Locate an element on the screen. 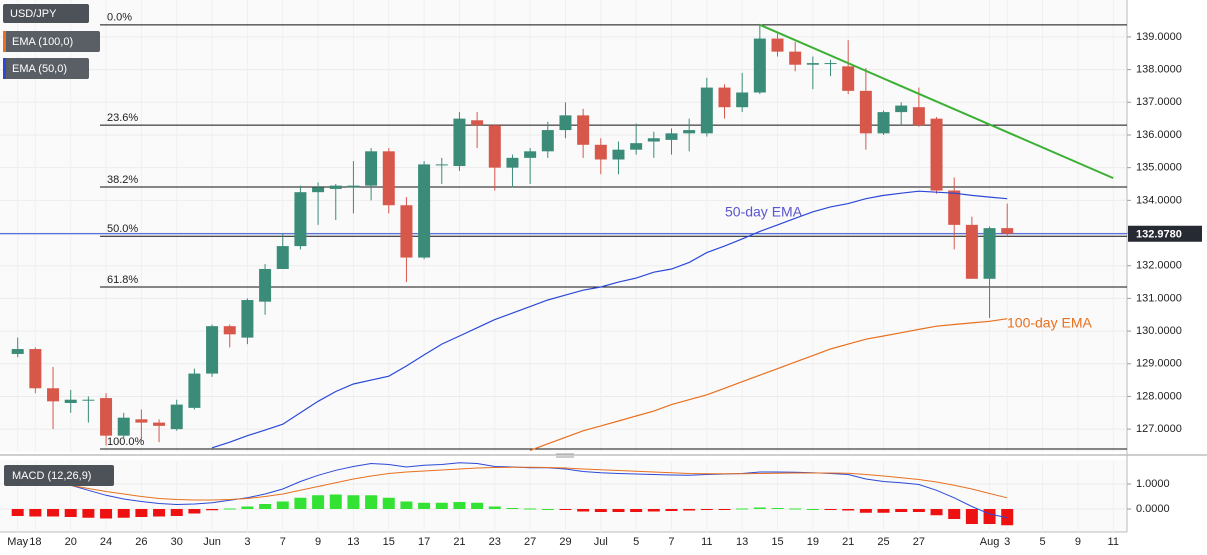 The width and height of the screenshot is (1207, 555). y-tick-label: 0.0000 is located at coordinates (1153, 509).